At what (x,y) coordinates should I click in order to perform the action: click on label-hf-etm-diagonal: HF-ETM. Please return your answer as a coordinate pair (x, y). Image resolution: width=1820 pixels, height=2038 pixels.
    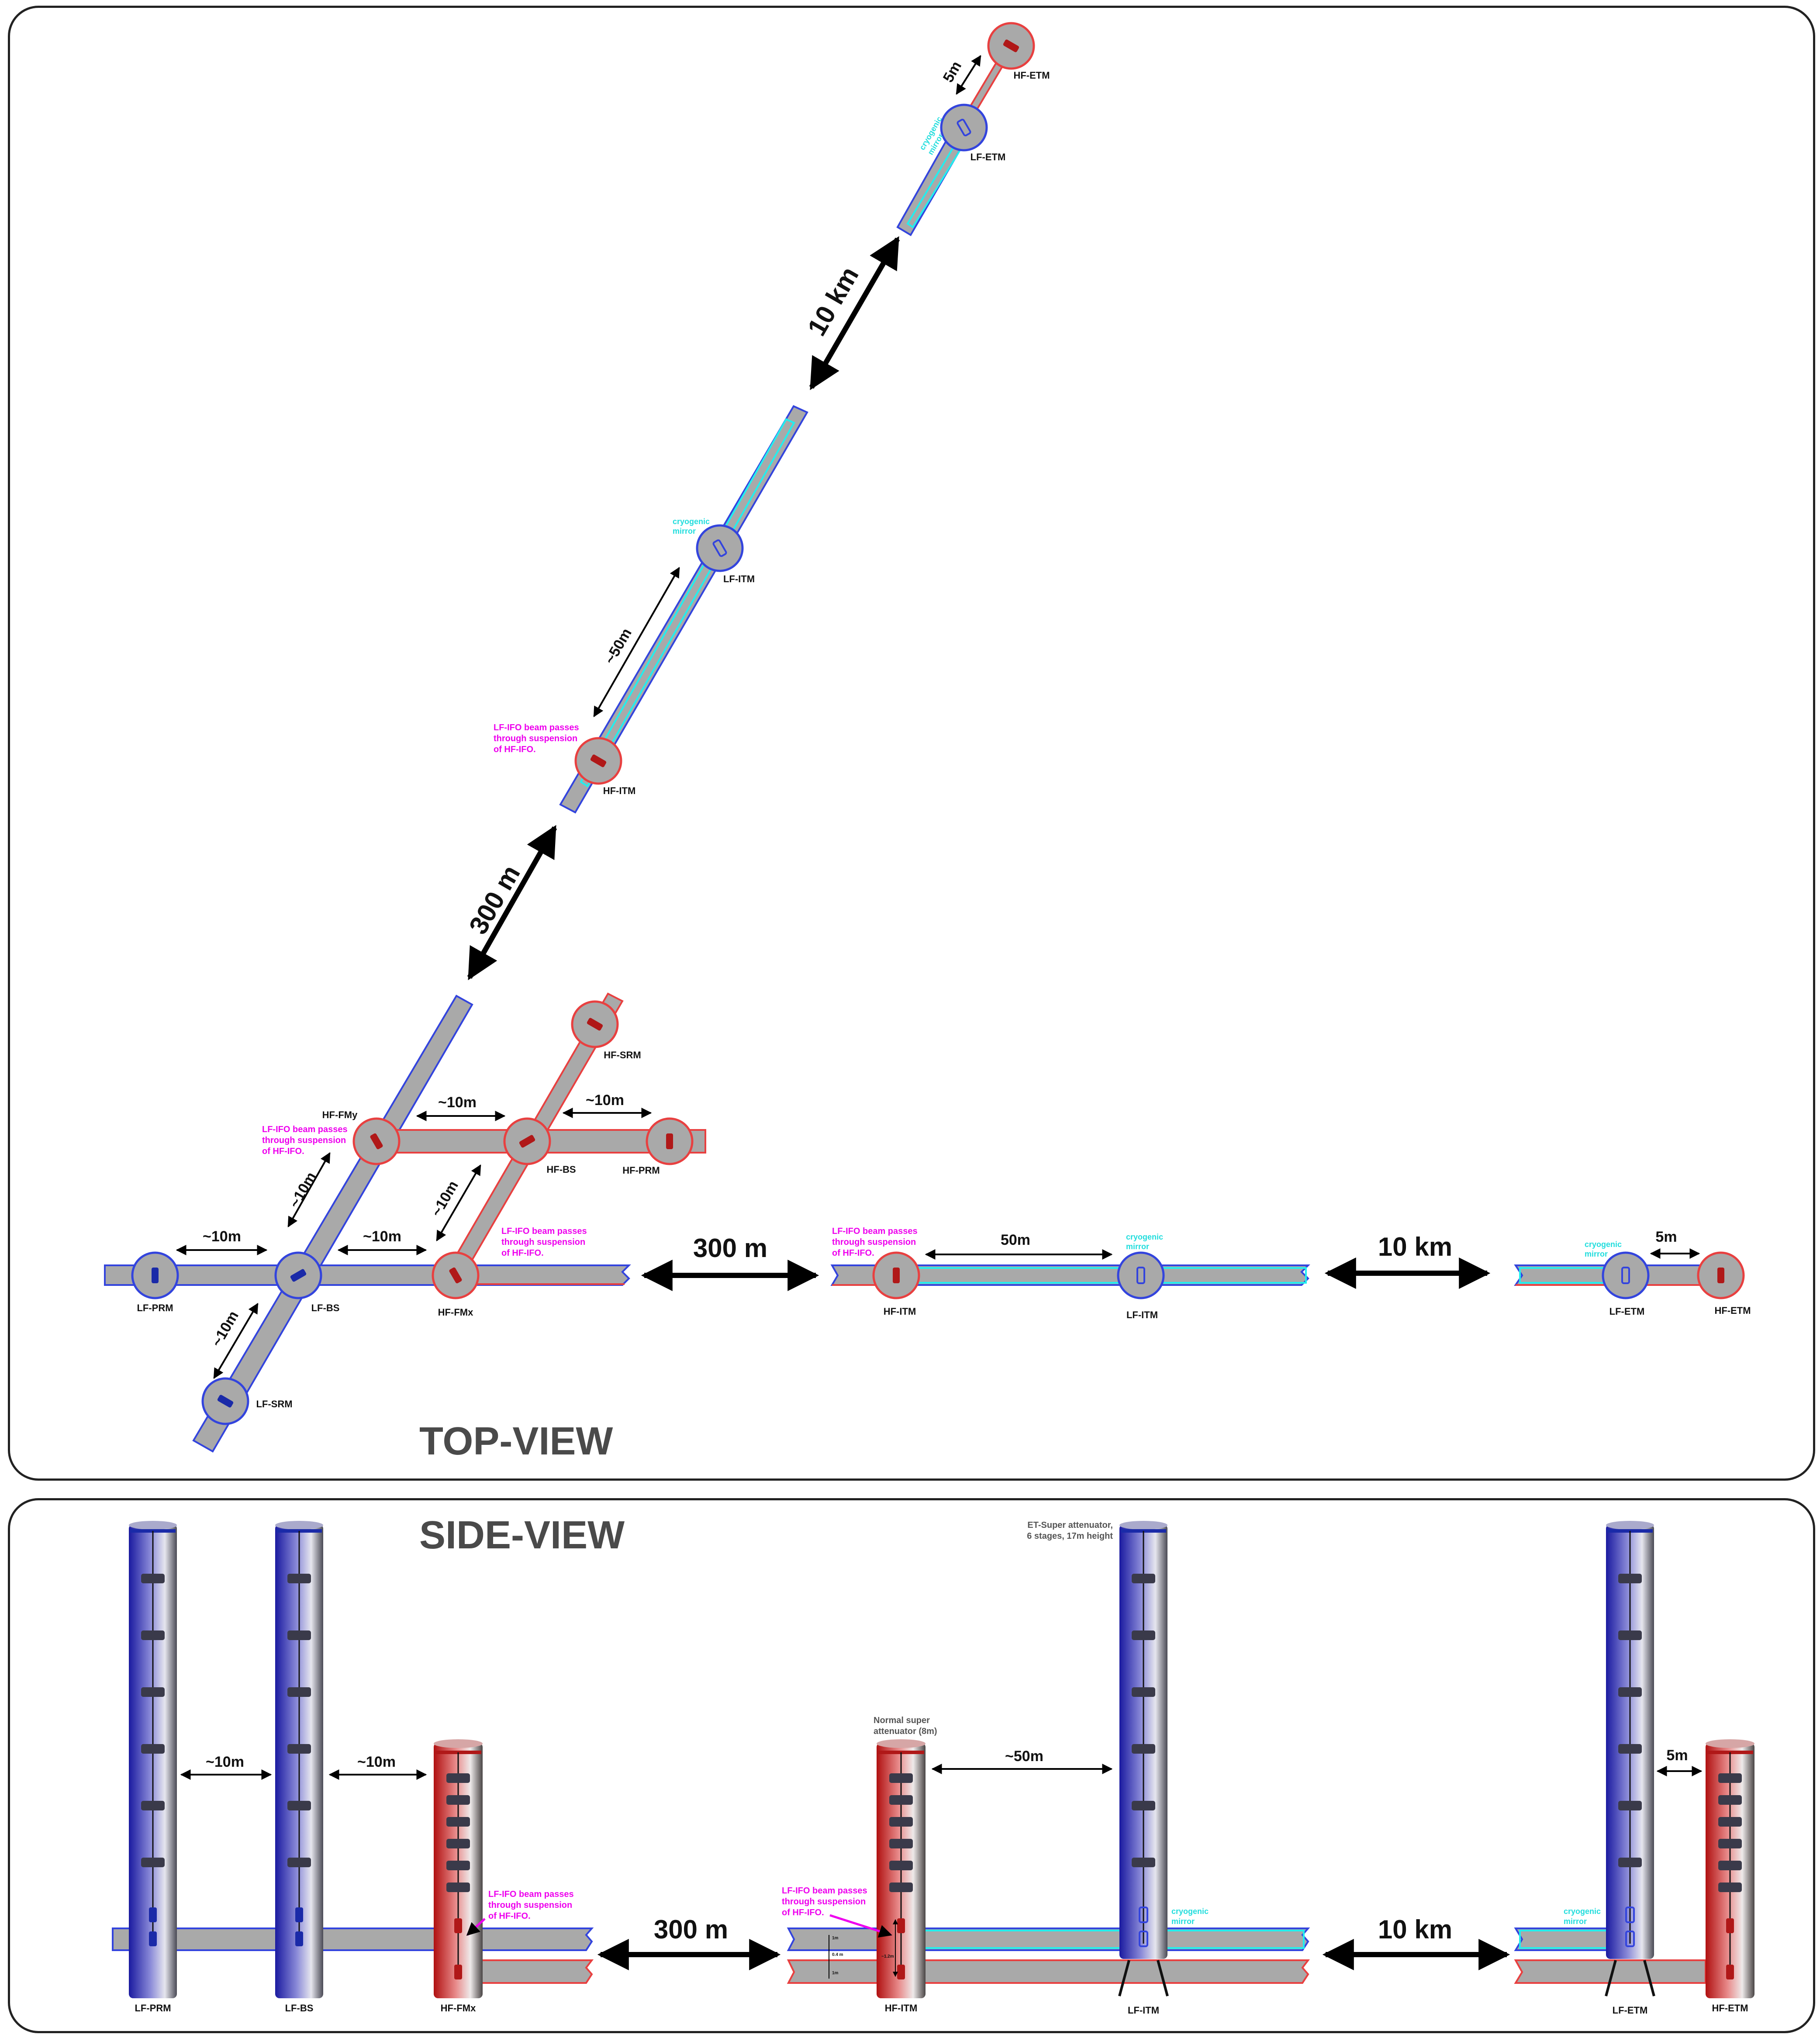
    Looking at the image, I should click on (1031, 75).